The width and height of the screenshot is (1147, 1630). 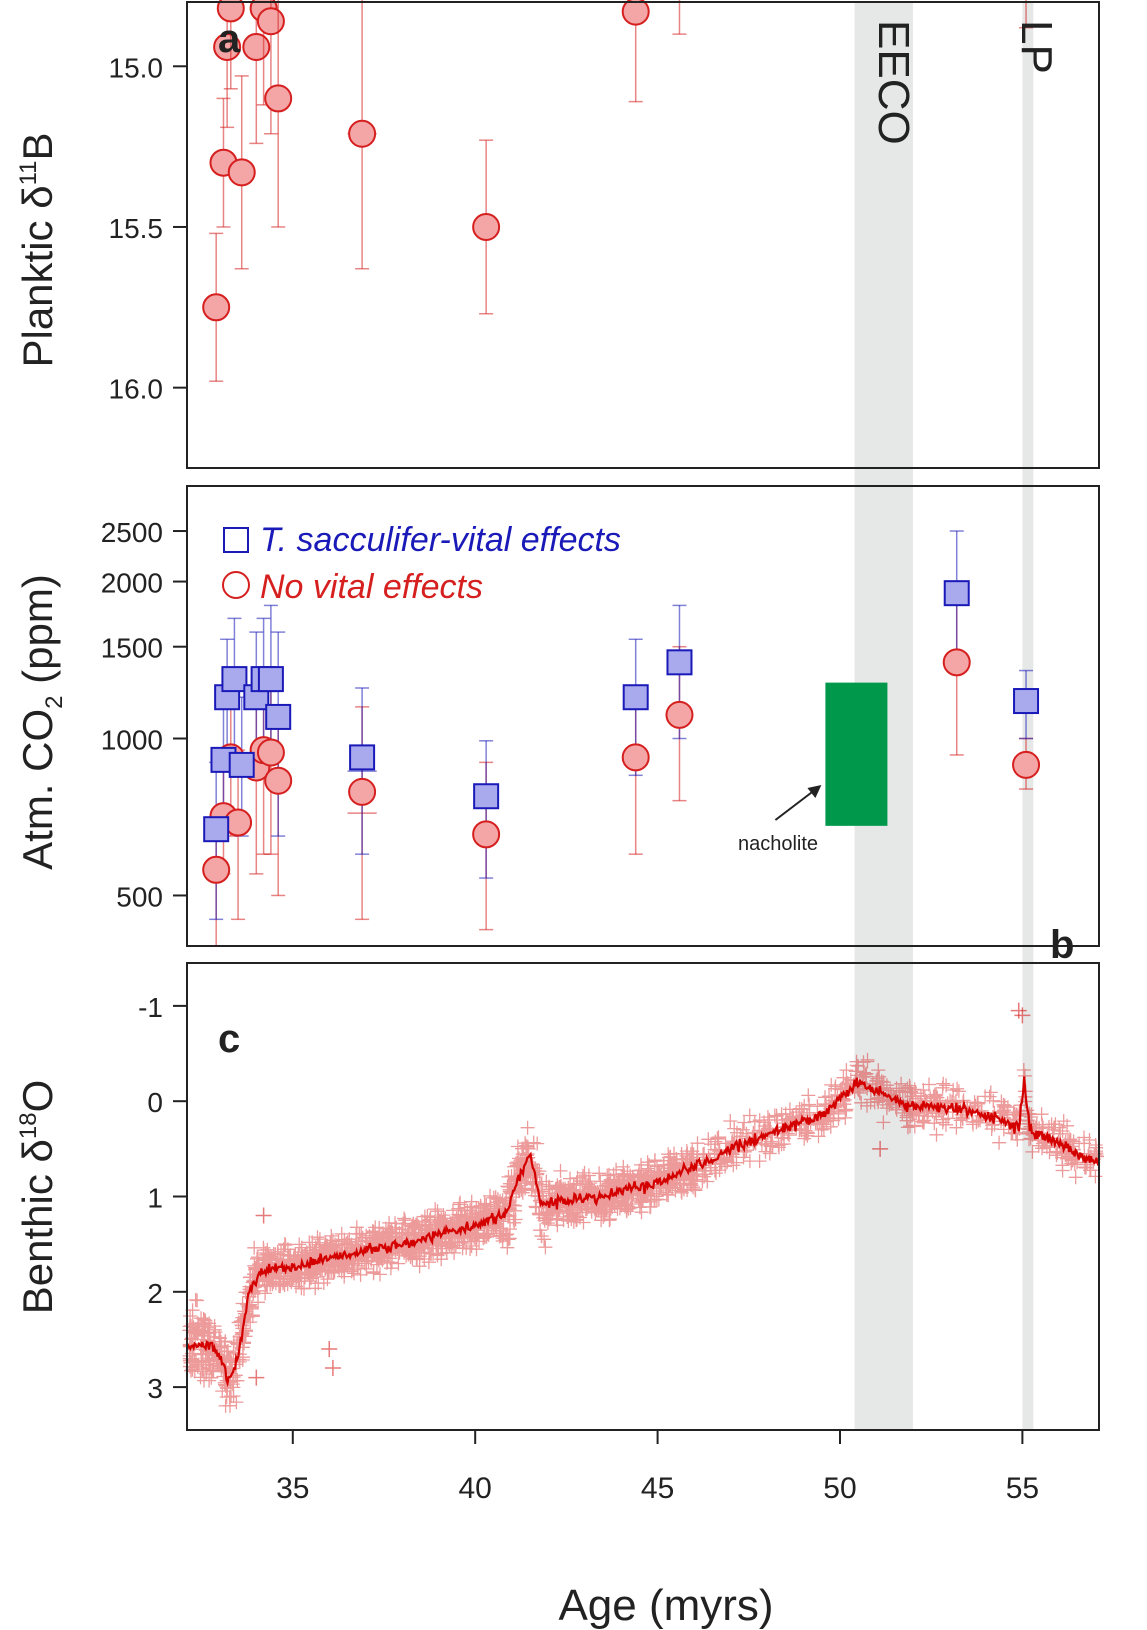 I want to click on legend-entry-2-label: No vital effects, so click(x=371, y=587).